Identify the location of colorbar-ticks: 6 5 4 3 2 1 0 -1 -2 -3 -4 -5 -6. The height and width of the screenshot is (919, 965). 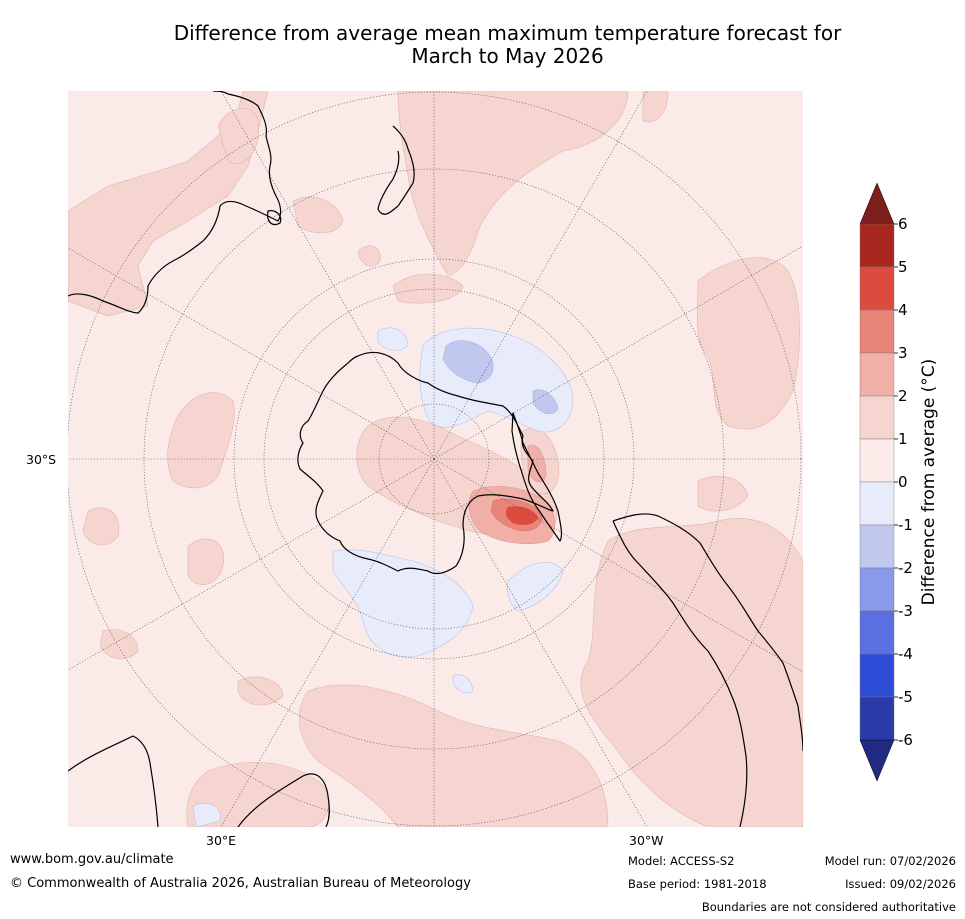
(903, 482).